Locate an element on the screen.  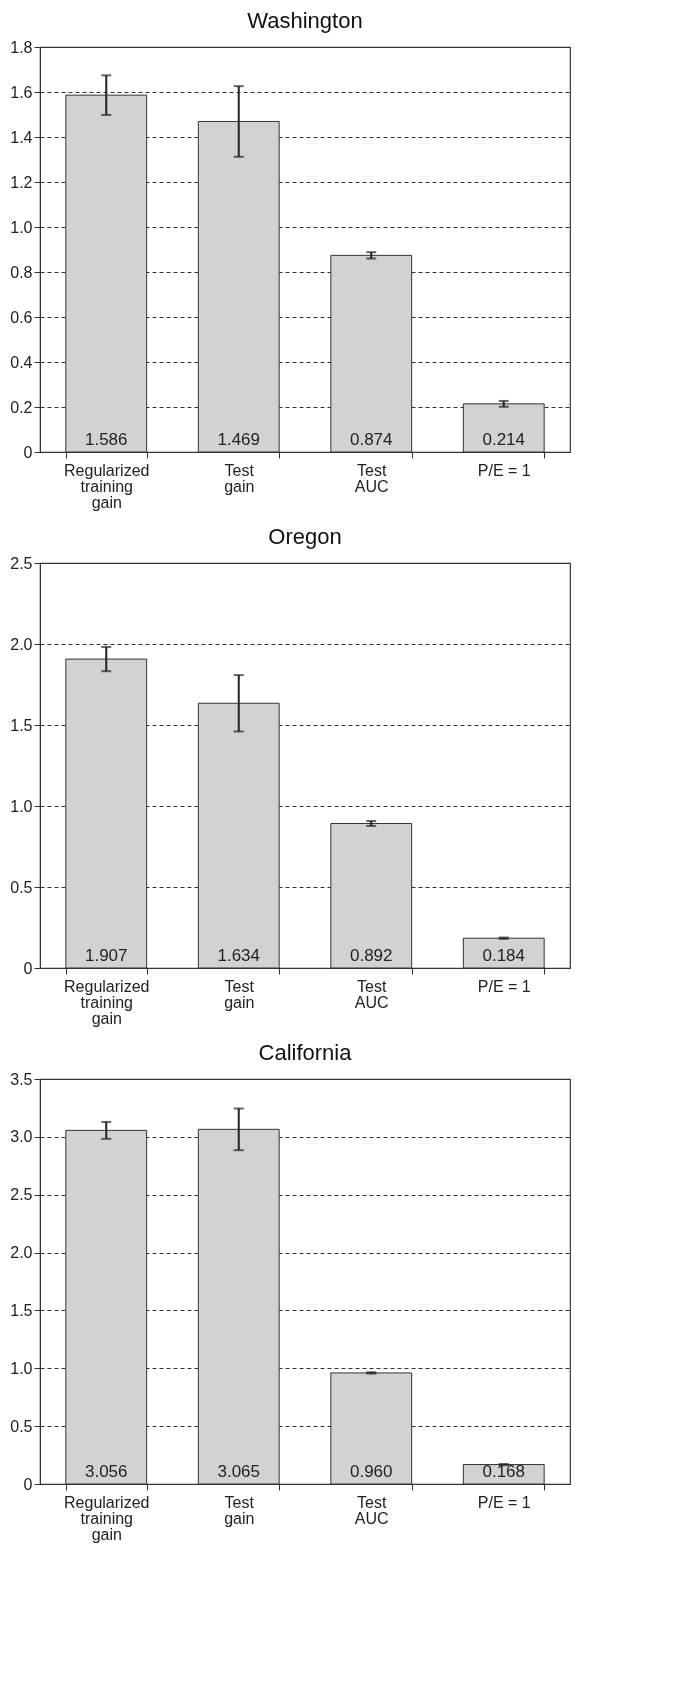
y-tick-label: 0.2 is located at coordinates (21, 407).